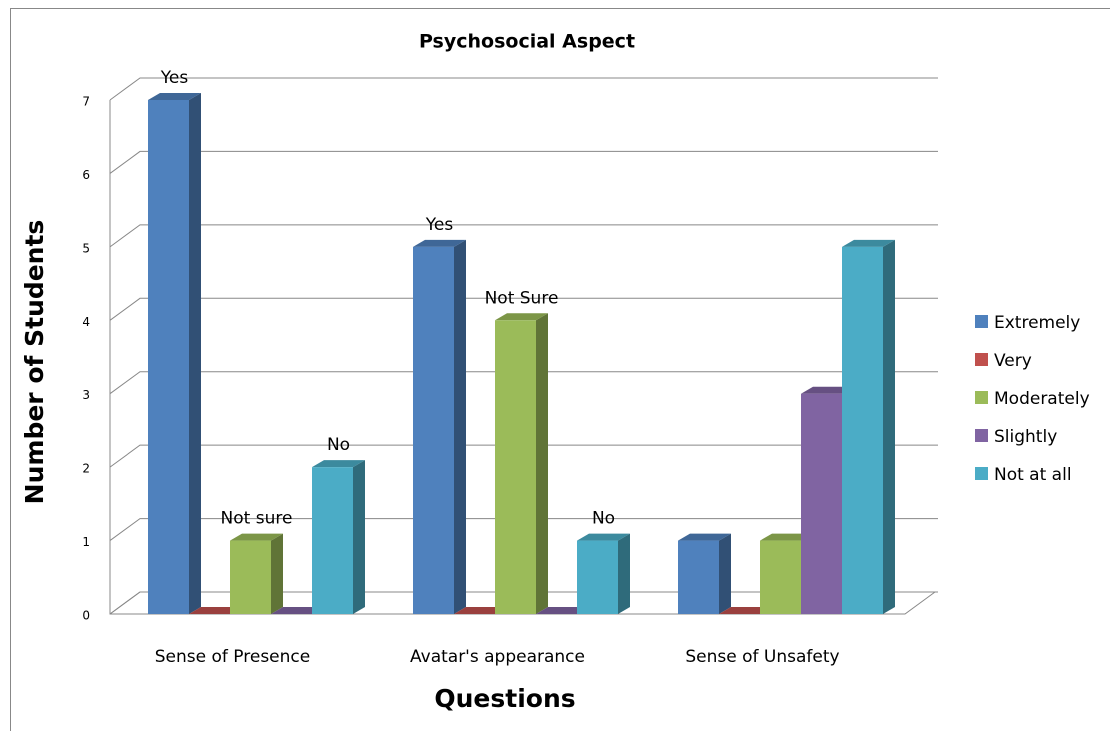 The height and width of the screenshot is (731, 1110). Describe the element at coordinates (86, 469) in the screenshot. I see `y-tick-label: 2` at that location.